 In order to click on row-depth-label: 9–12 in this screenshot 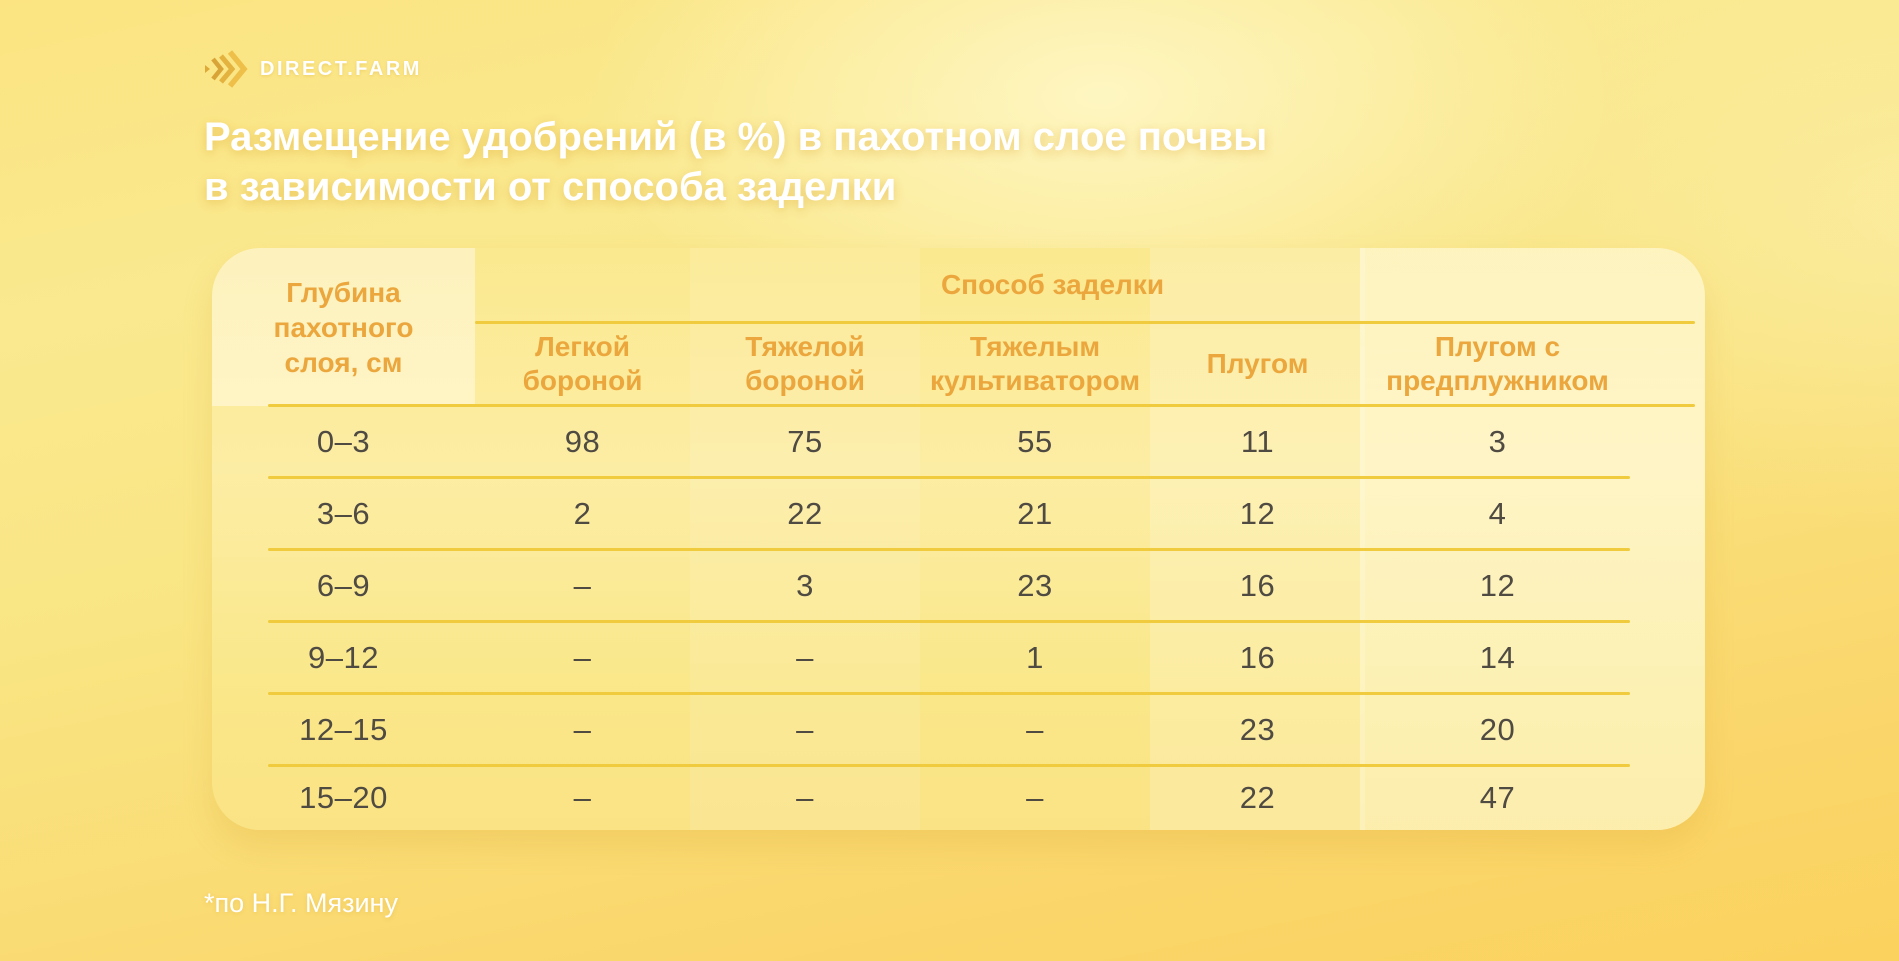, I will do `click(343, 657)`.